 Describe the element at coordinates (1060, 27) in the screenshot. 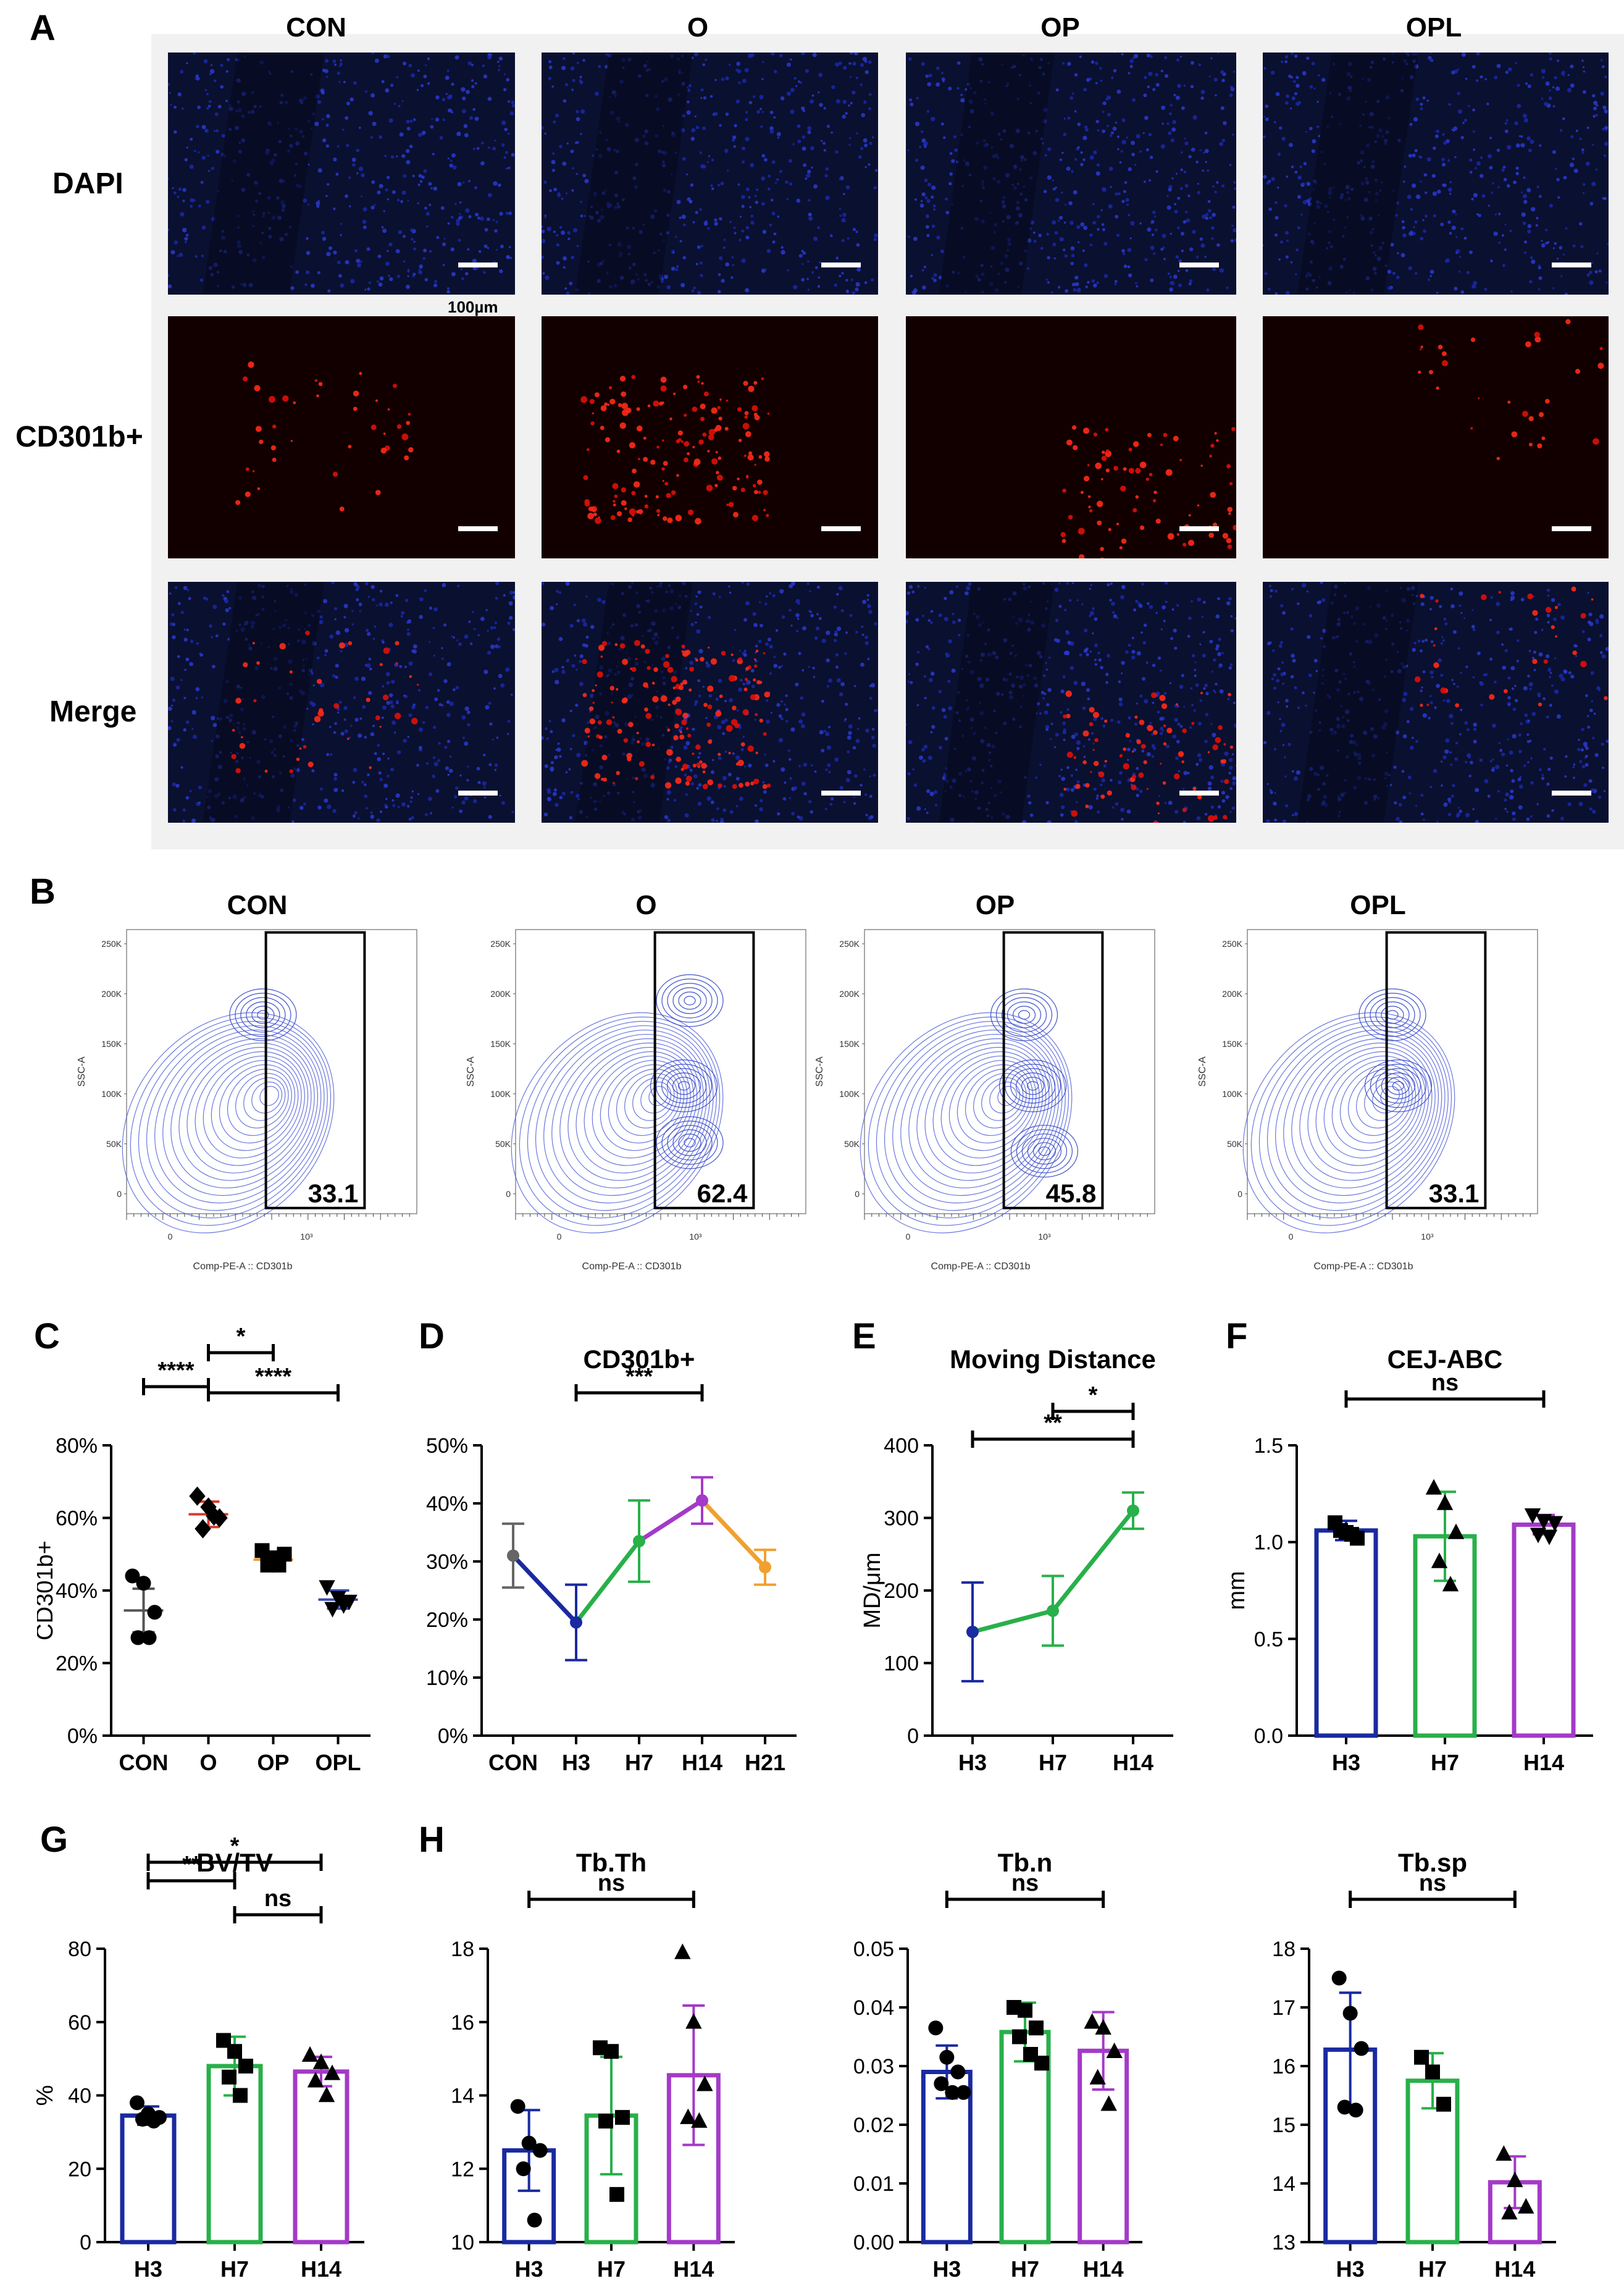

I see `panel-a-col-op: OP` at that location.